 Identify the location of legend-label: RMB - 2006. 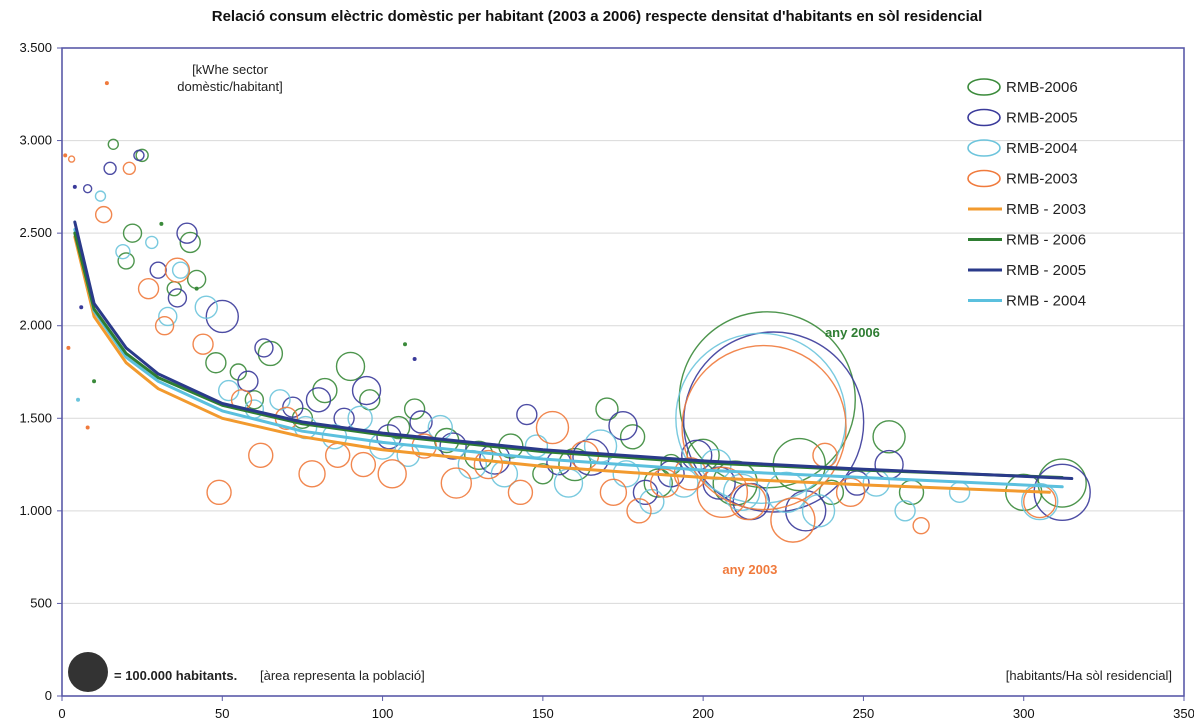
(1046, 240).